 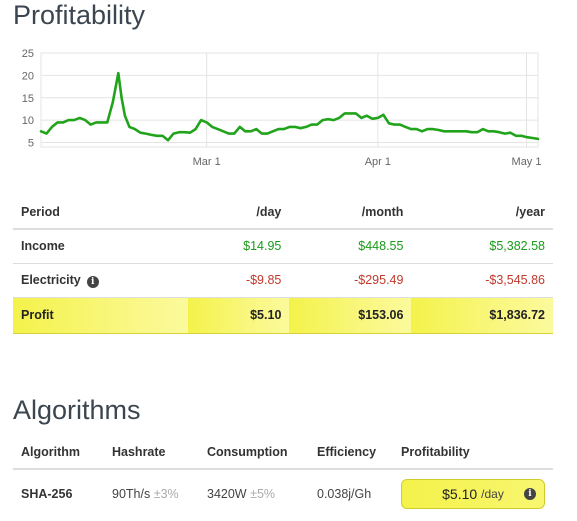 I want to click on y-tick-label: 15, so click(x=28, y=99).